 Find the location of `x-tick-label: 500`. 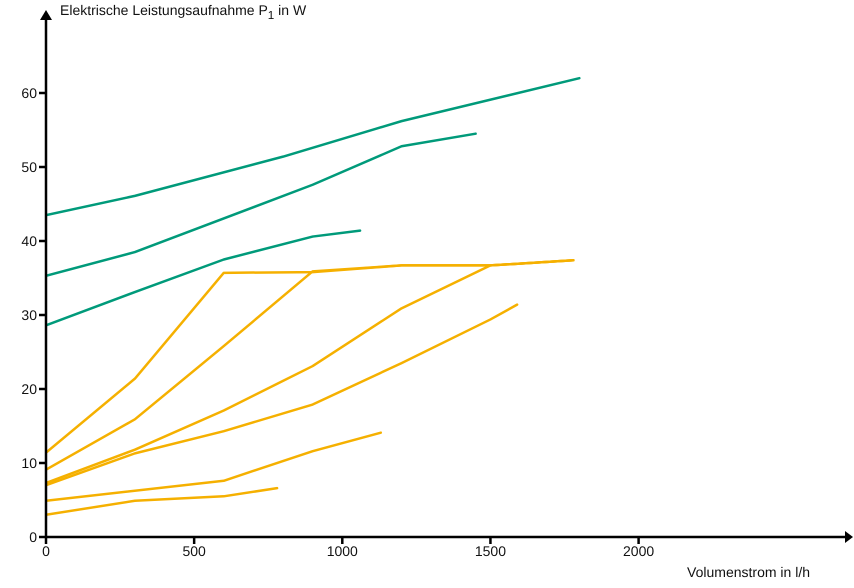

x-tick-label: 500 is located at coordinates (194, 550).